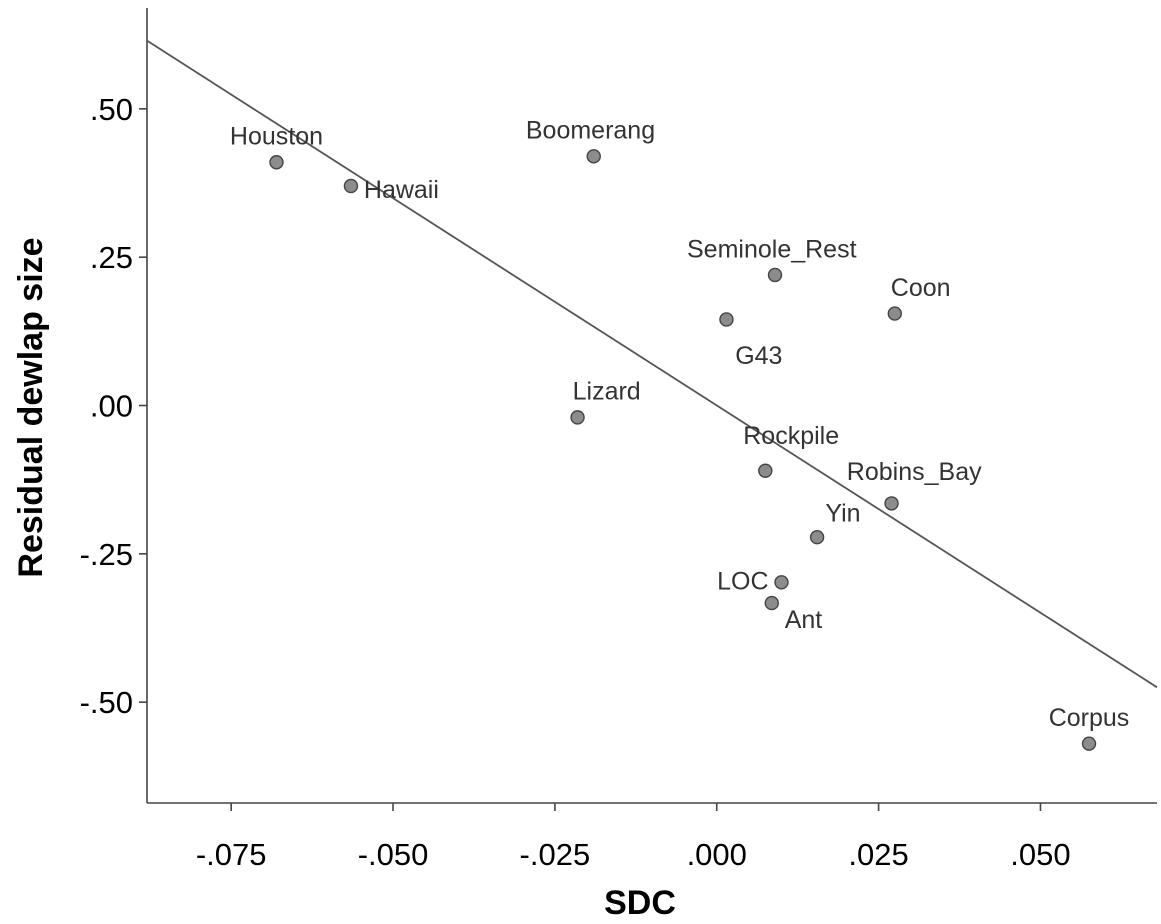  What do you see at coordinates (891, 503) in the screenshot?
I see `point-robins-bay` at bounding box center [891, 503].